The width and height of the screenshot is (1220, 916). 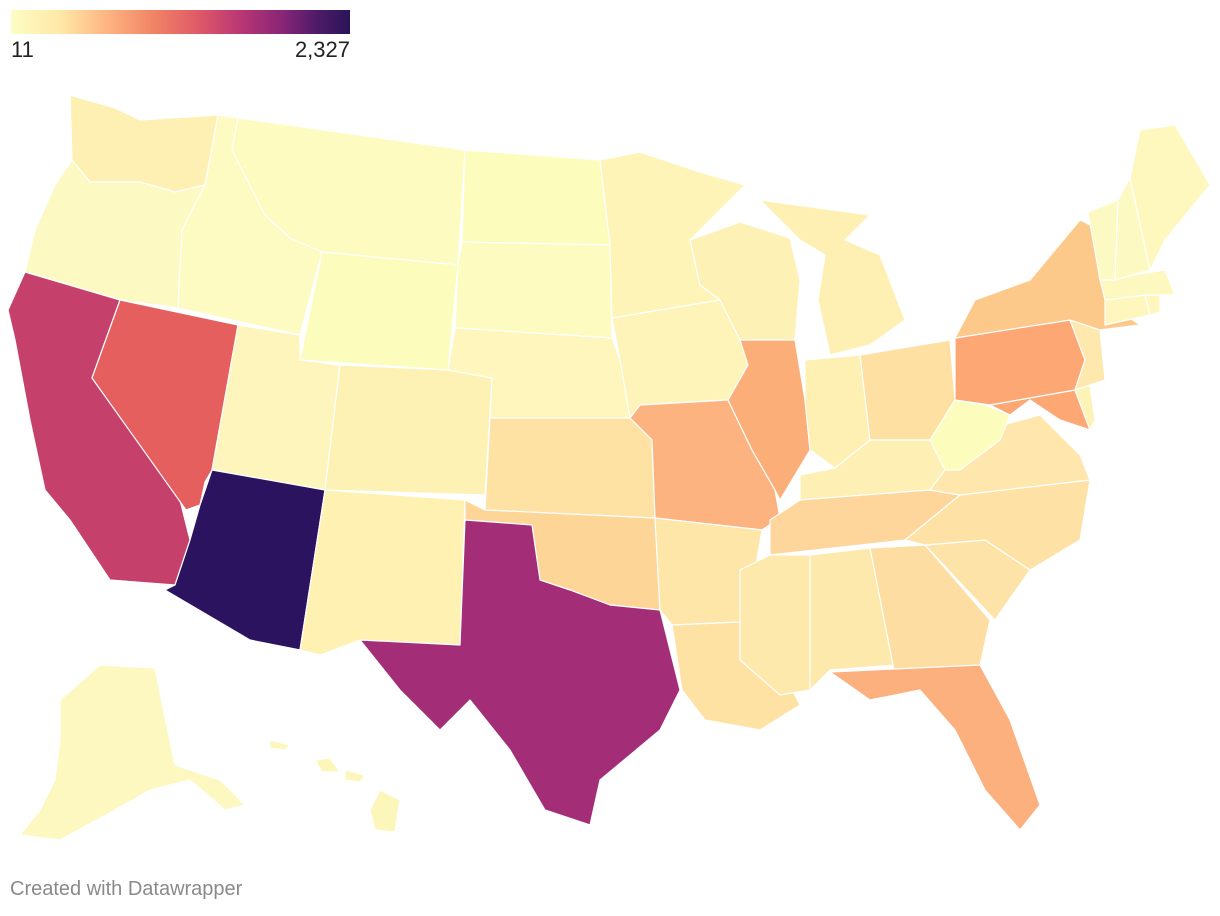 What do you see at coordinates (852, 619) in the screenshot?
I see `state-al` at bounding box center [852, 619].